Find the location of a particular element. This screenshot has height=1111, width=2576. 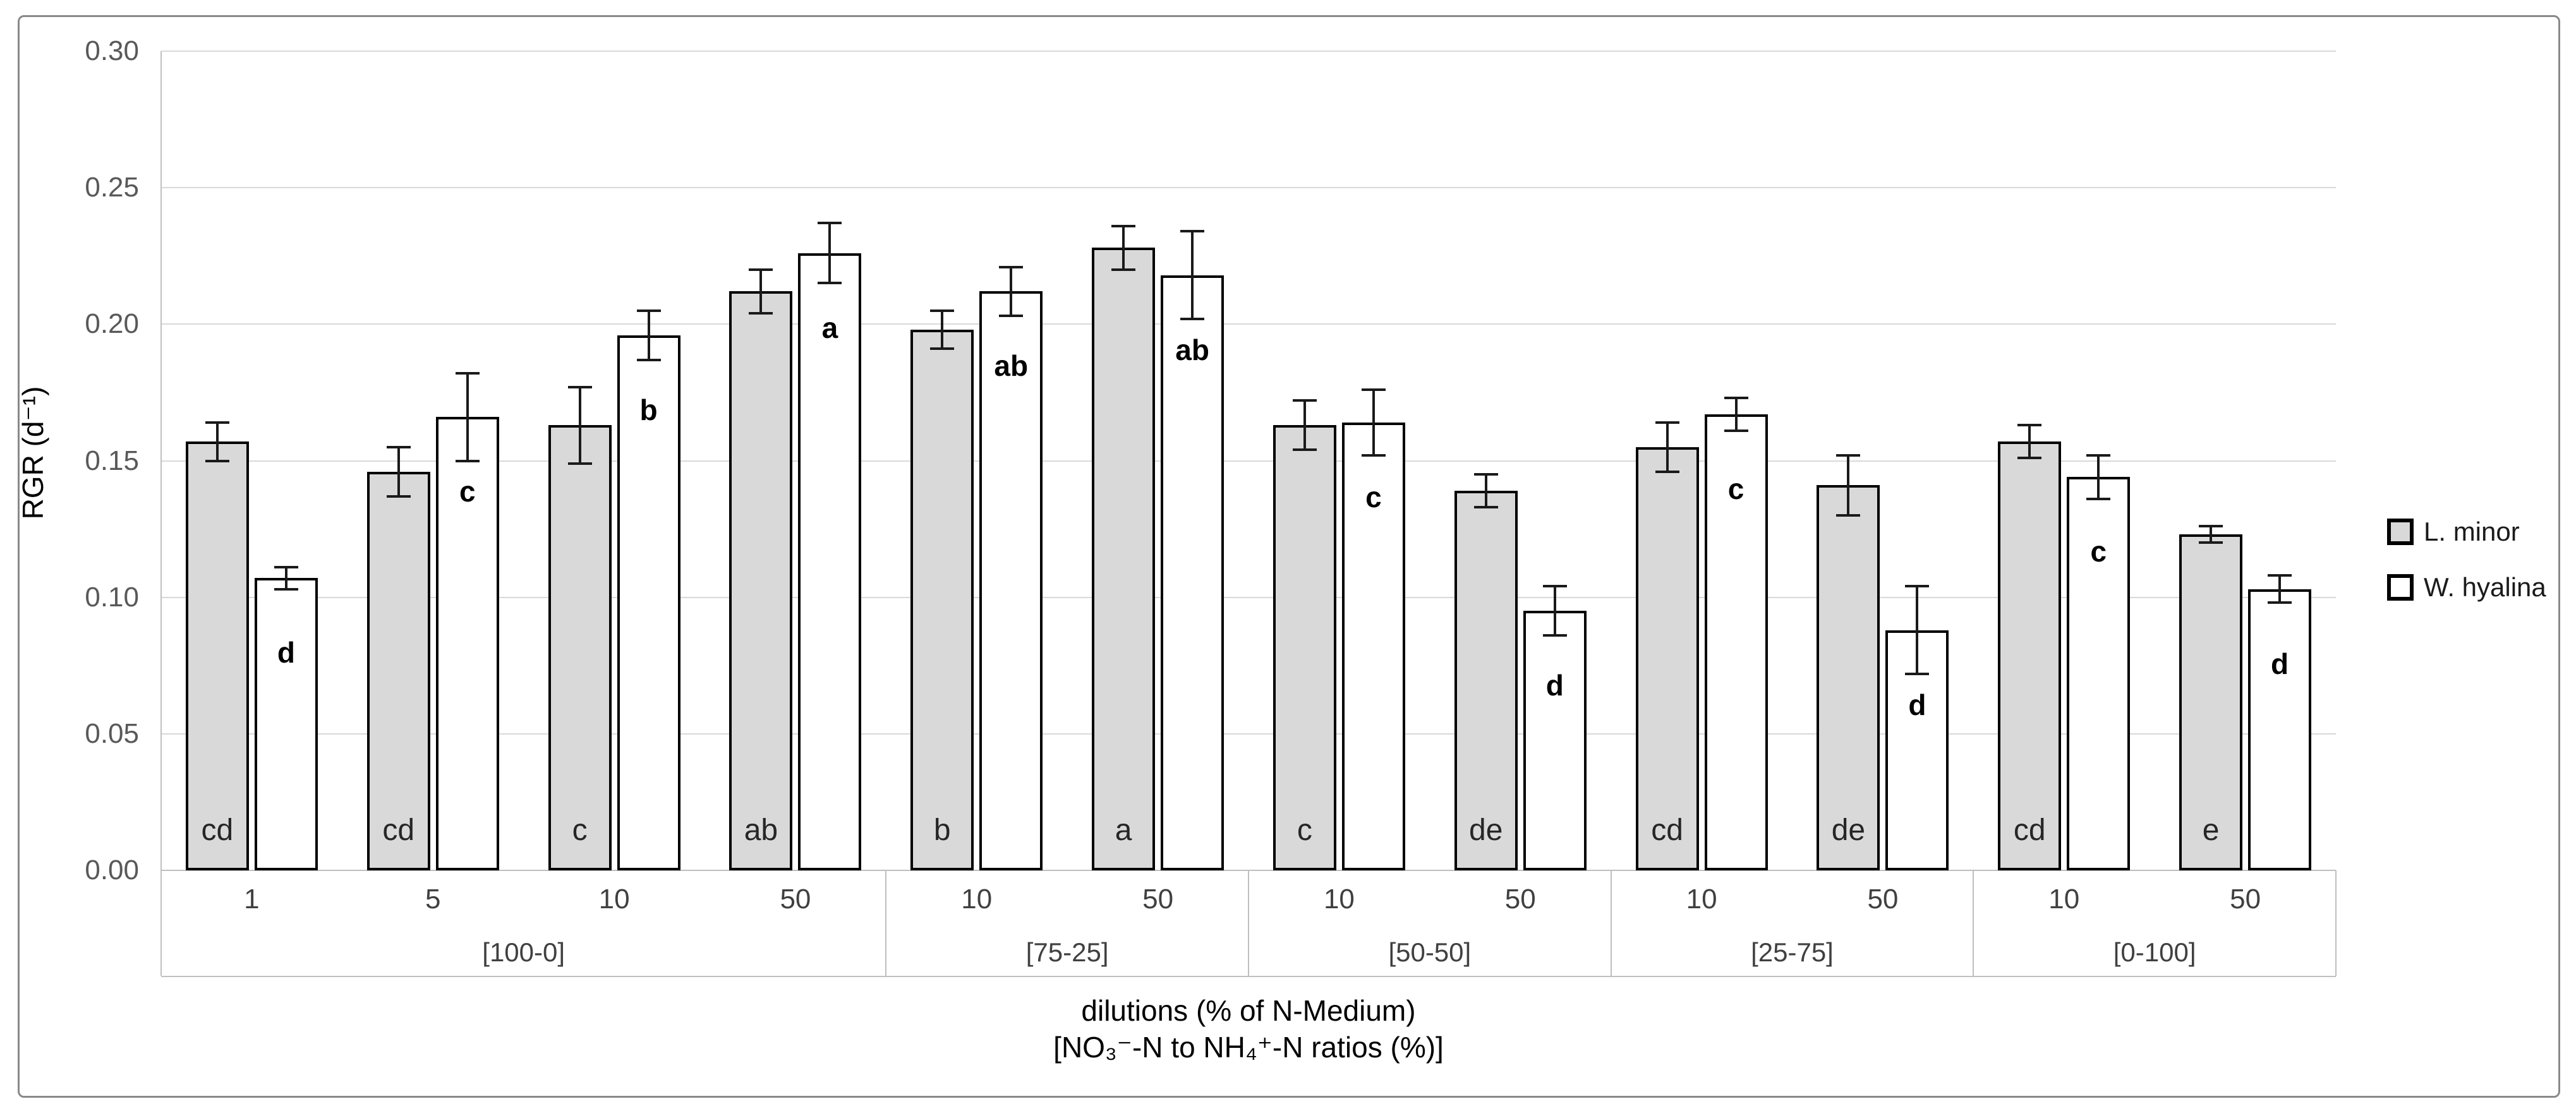

y-tick-label: 0.15 is located at coordinates (112, 461).